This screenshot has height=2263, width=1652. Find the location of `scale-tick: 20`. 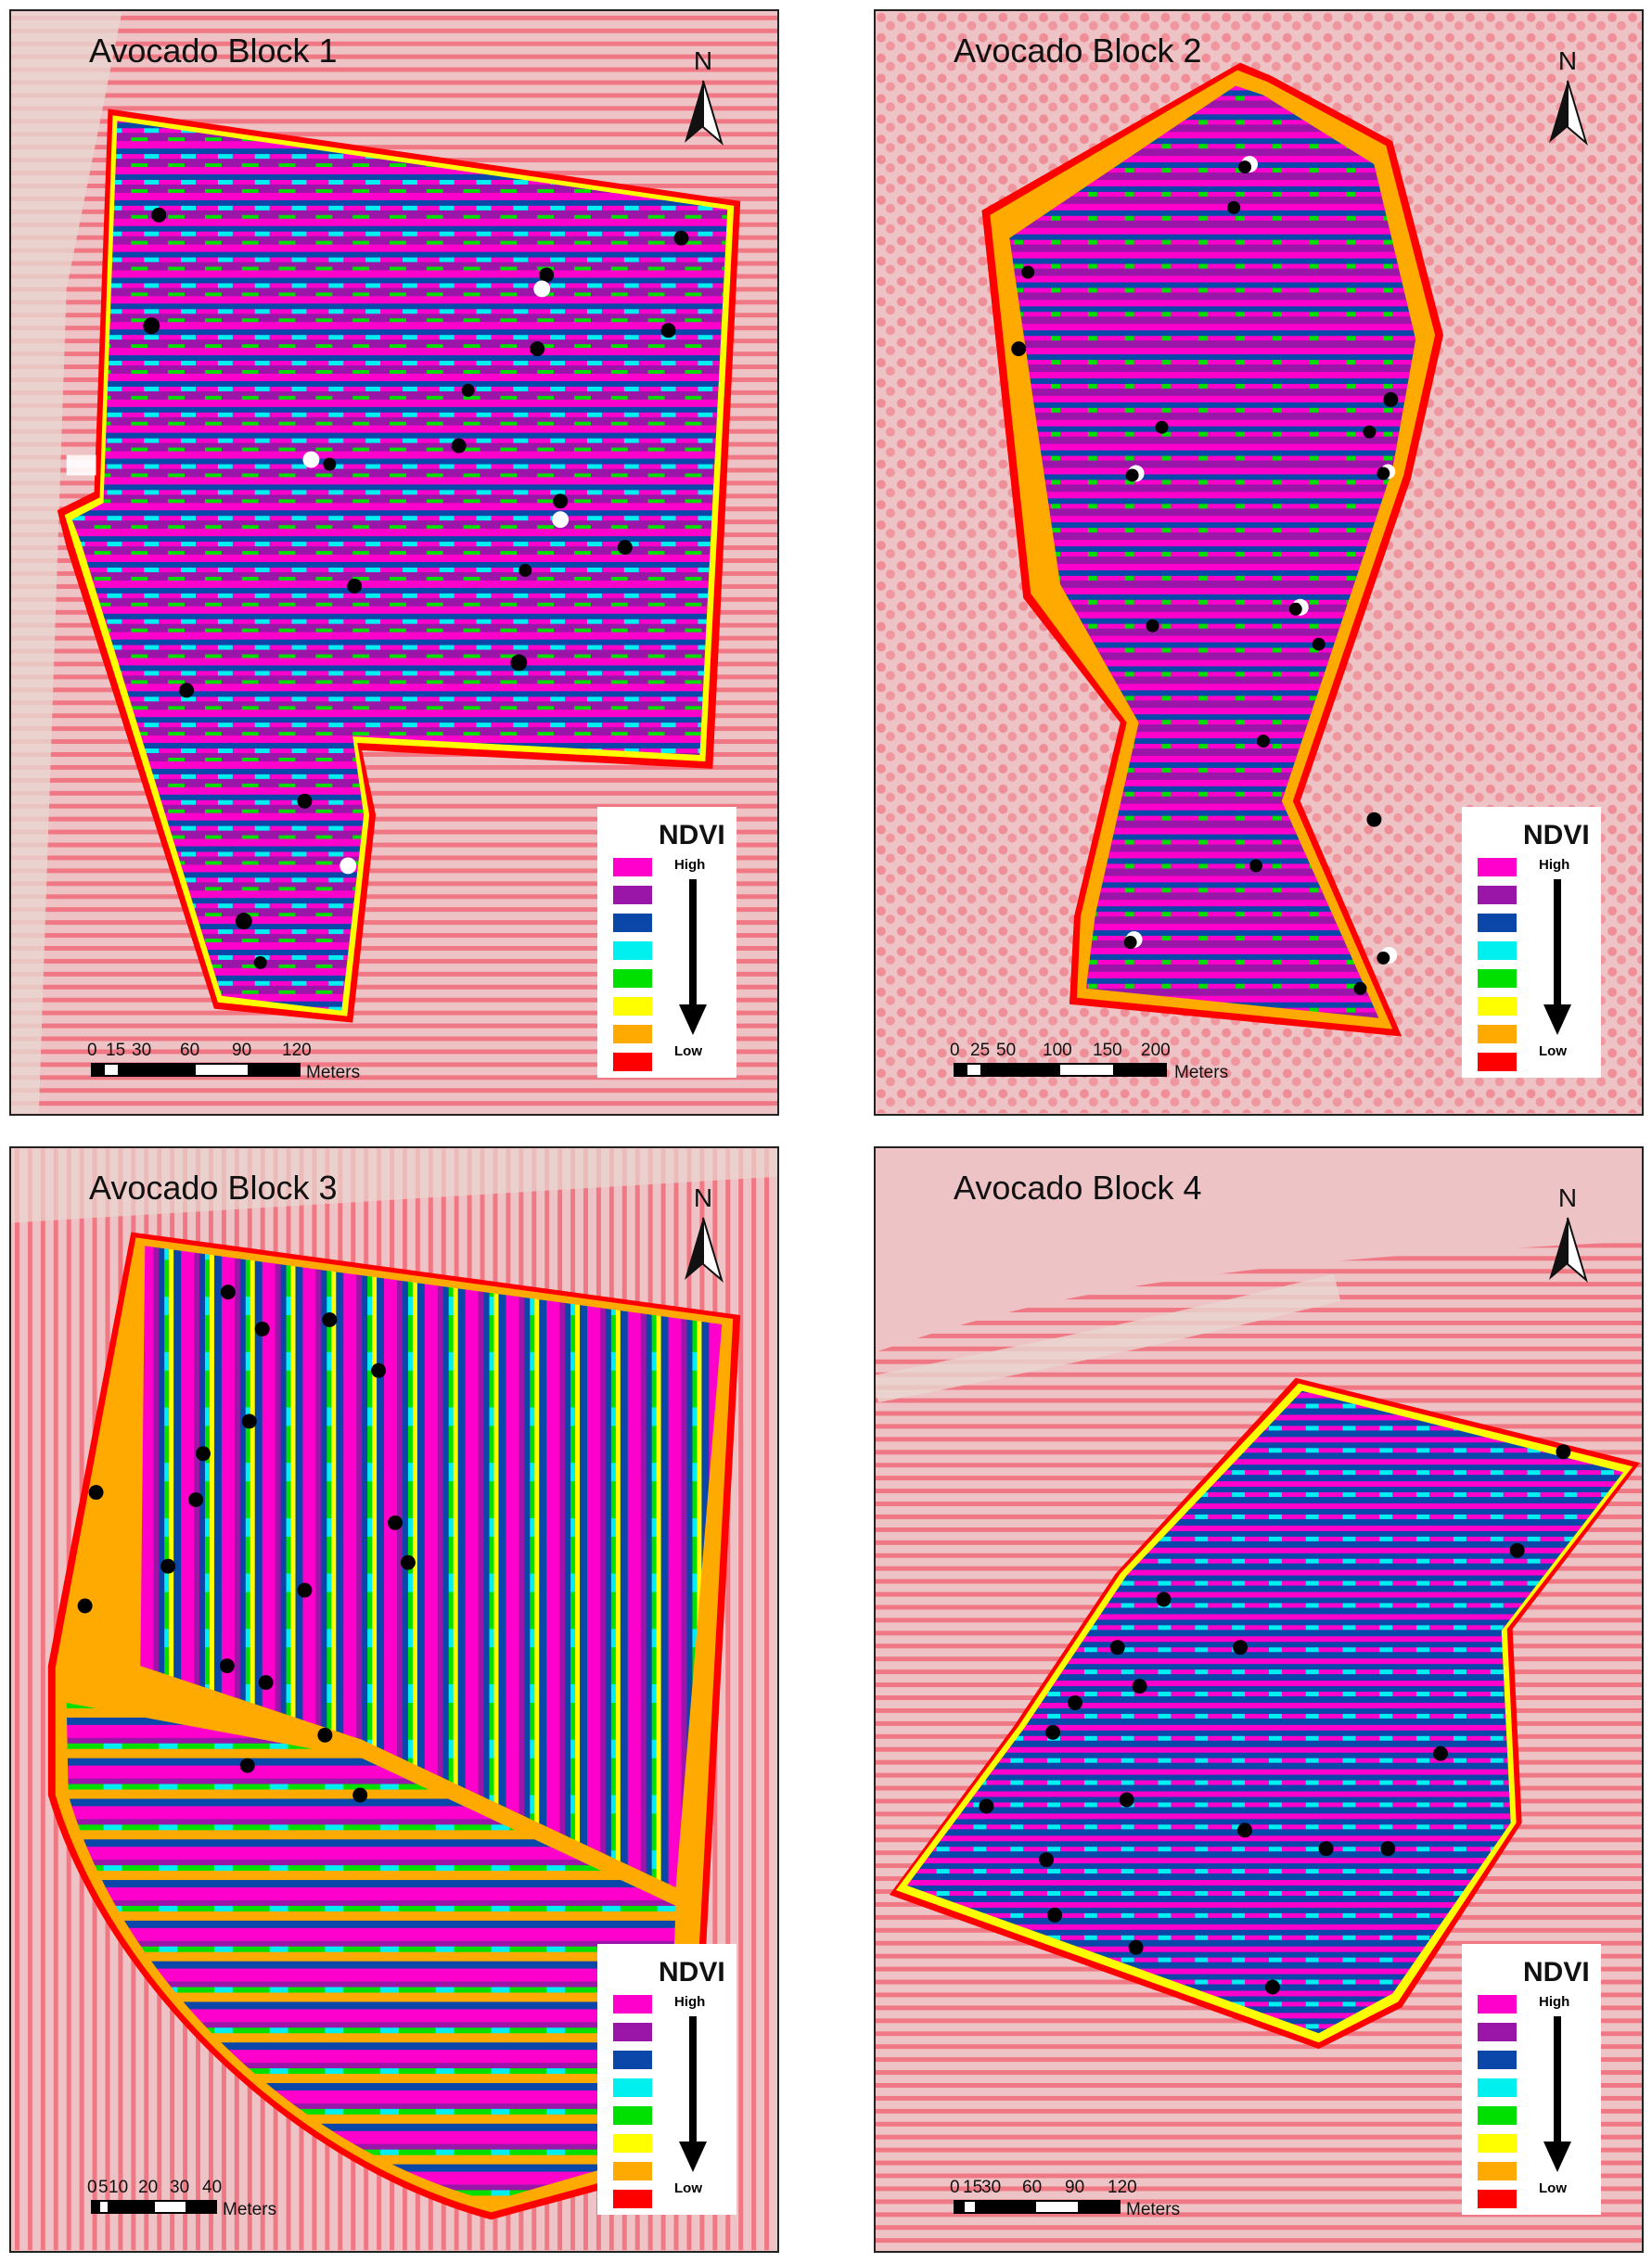

scale-tick: 20 is located at coordinates (148, 2187).